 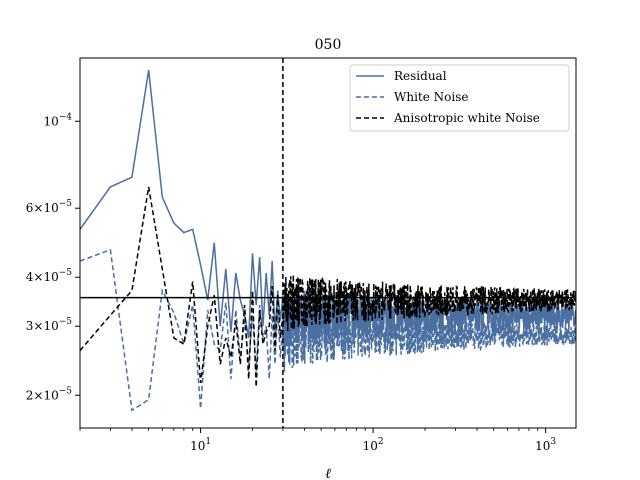 What do you see at coordinates (49, 394) in the screenshot?
I see `y-tick-label: 2×10⁻⁵` at bounding box center [49, 394].